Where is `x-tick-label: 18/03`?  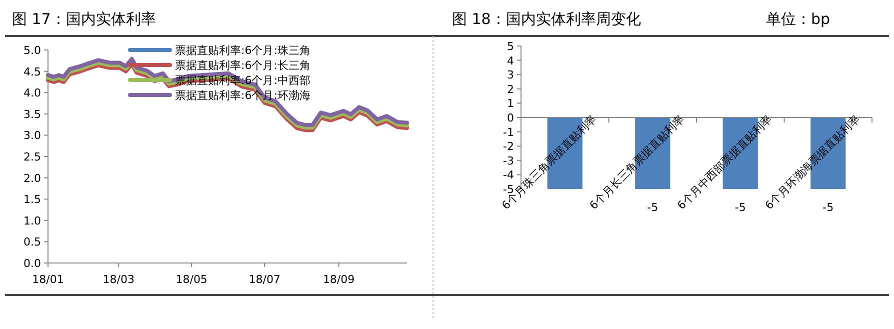
x-tick-label: 18/03 is located at coordinates (118, 279).